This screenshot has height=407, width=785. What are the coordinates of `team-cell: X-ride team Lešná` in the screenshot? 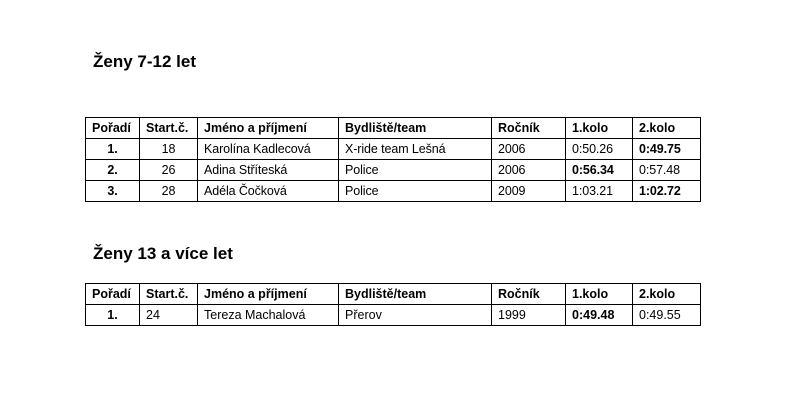 It's located at (415, 149).